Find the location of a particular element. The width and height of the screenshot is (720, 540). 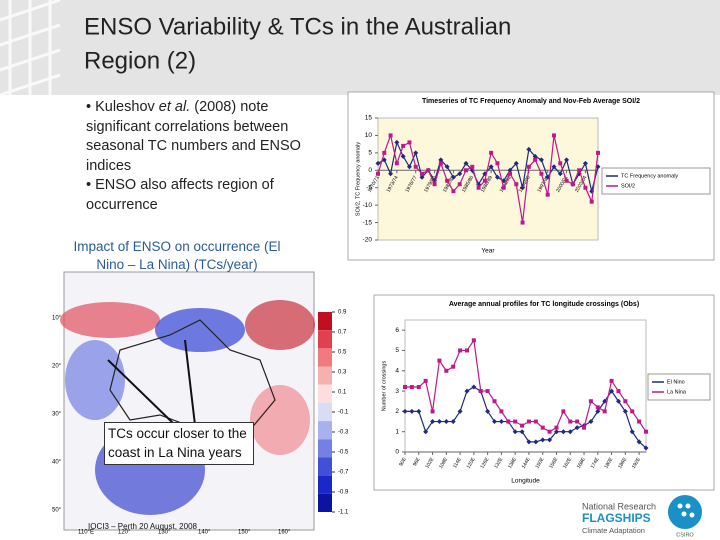

colorbar-label: 0.1 is located at coordinates (342, 393).